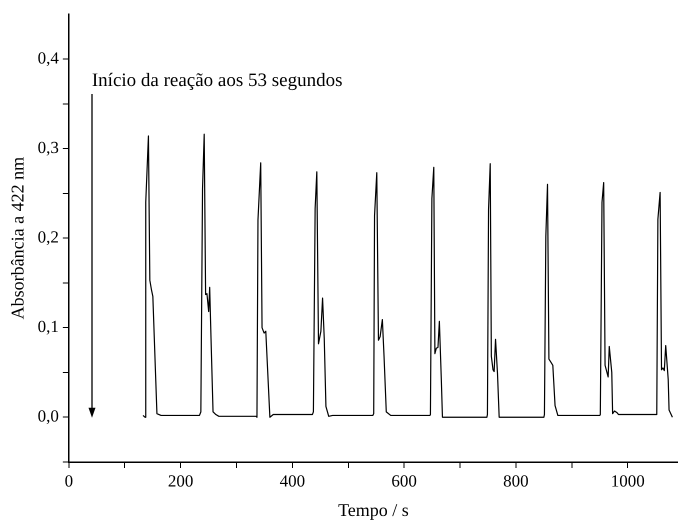 The height and width of the screenshot is (528, 678). Describe the element at coordinates (181, 481) in the screenshot. I see `x-tick-label: 200` at that location.